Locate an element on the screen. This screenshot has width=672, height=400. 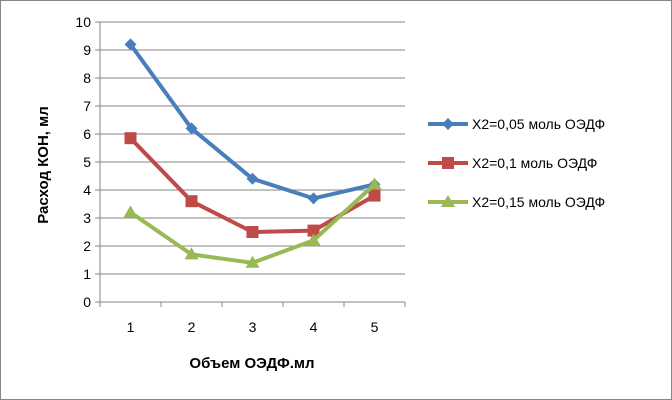
y-tick-label: 5 is located at coordinates (87, 162).